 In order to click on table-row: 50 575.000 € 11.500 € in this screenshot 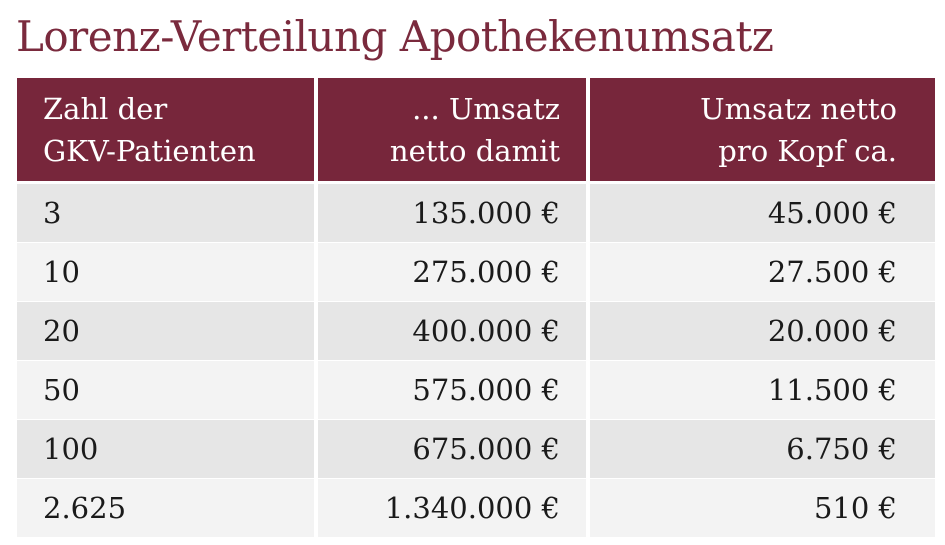, I will do `click(476, 390)`.